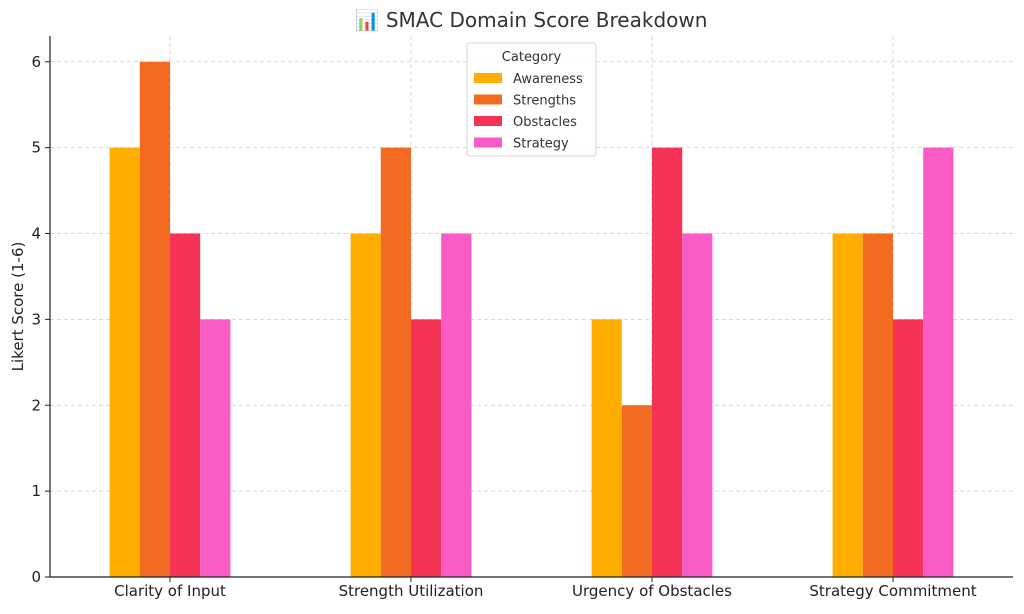 The height and width of the screenshot is (614, 1024). I want to click on legend-title: Category, so click(532, 57).